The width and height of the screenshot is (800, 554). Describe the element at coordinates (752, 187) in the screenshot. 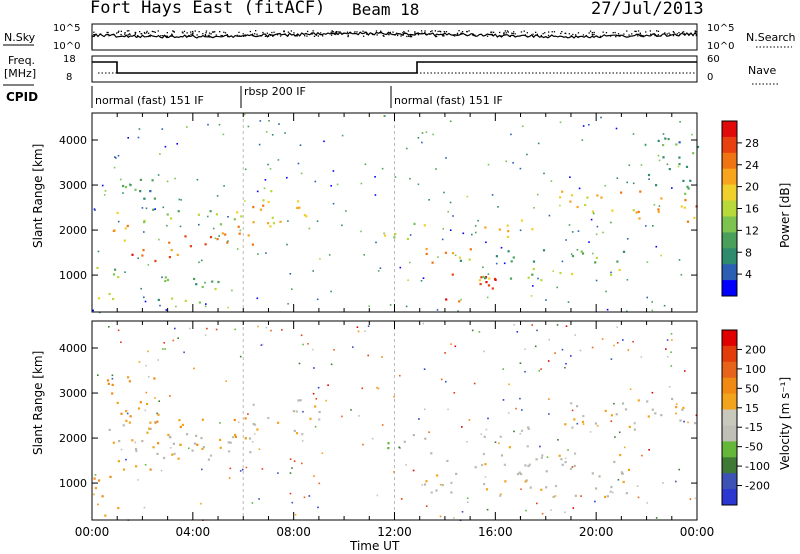

I see `colorbar-tick-label: 20` at that location.